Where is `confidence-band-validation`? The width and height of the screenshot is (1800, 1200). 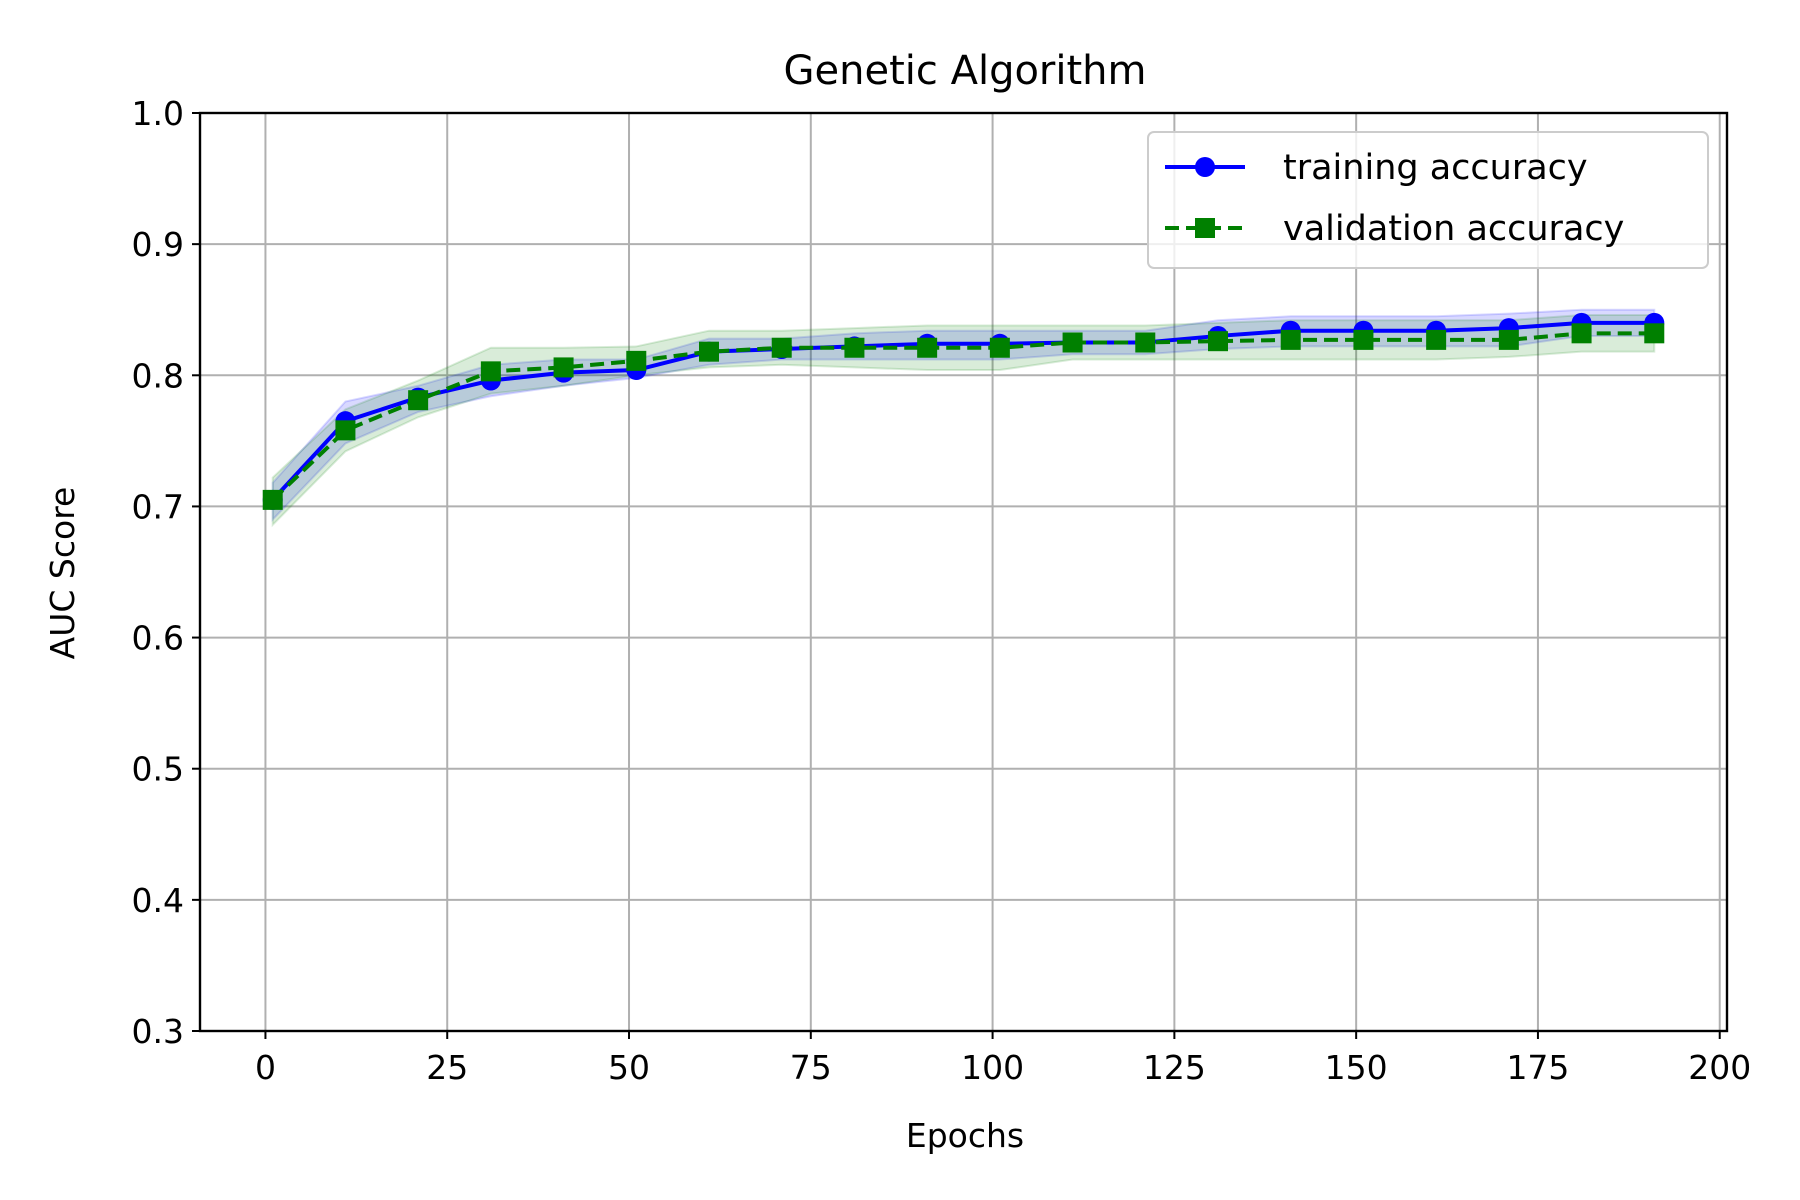 confidence-band-validation is located at coordinates (963, 420).